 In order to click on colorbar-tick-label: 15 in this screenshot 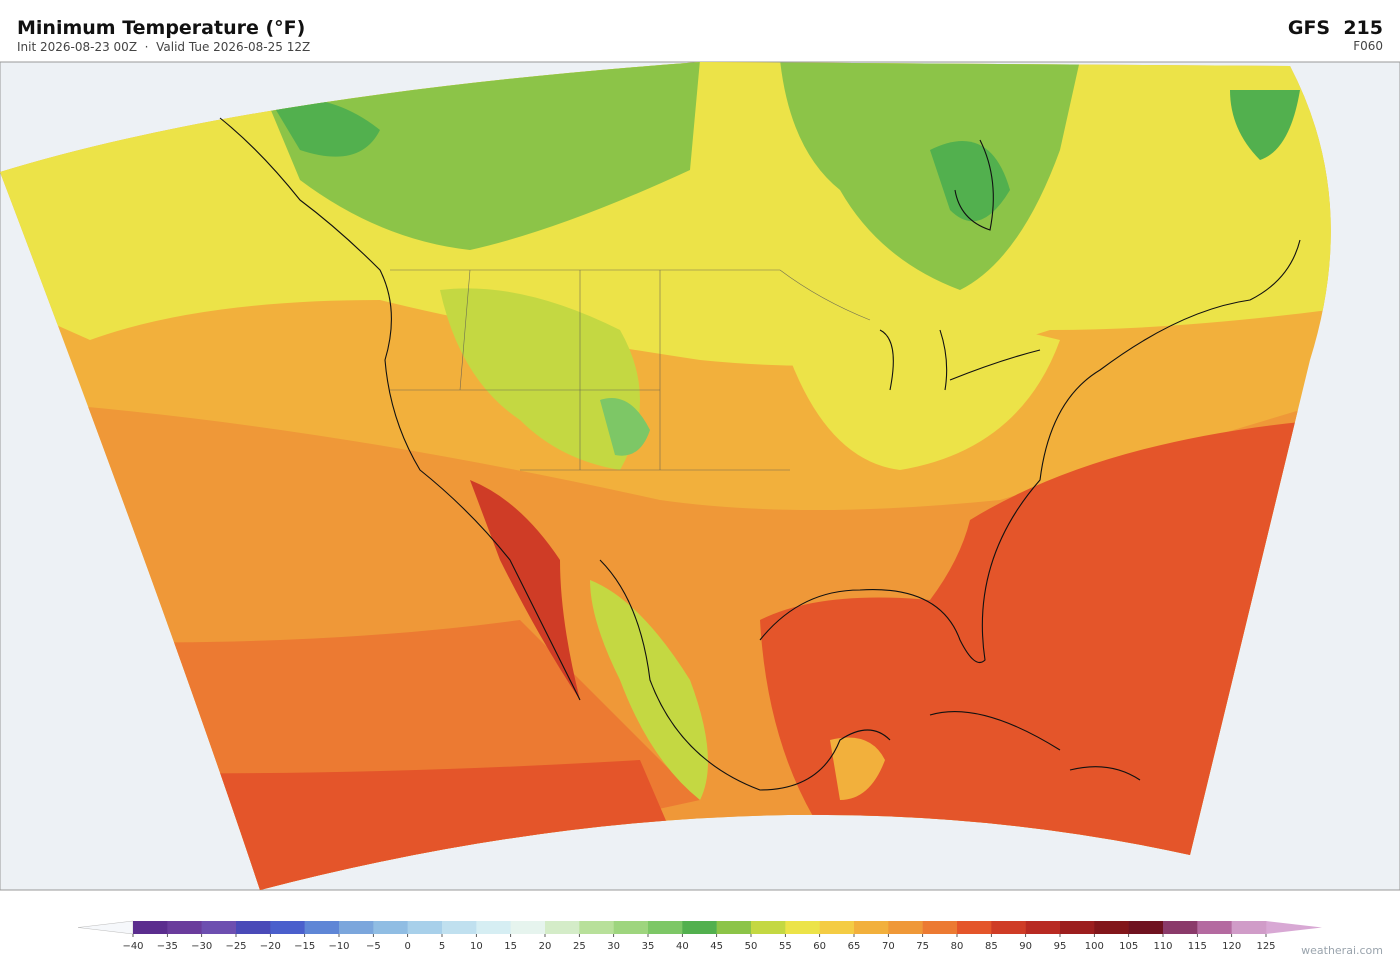, I will do `click(510, 946)`.